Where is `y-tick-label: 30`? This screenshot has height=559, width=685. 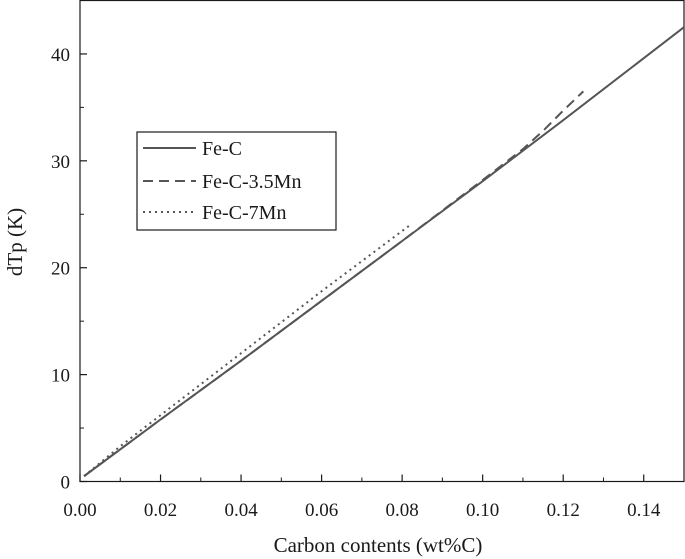
y-tick-label: 30 is located at coordinates (60, 162).